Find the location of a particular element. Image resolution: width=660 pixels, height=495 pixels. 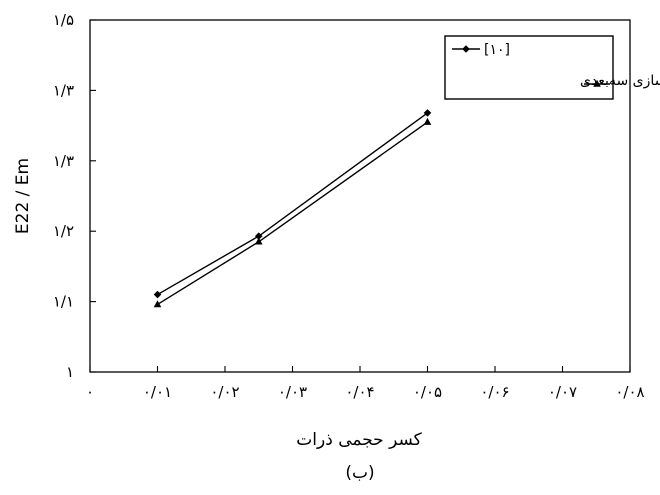

chart-subtitle: (ب) is located at coordinates (359, 473).